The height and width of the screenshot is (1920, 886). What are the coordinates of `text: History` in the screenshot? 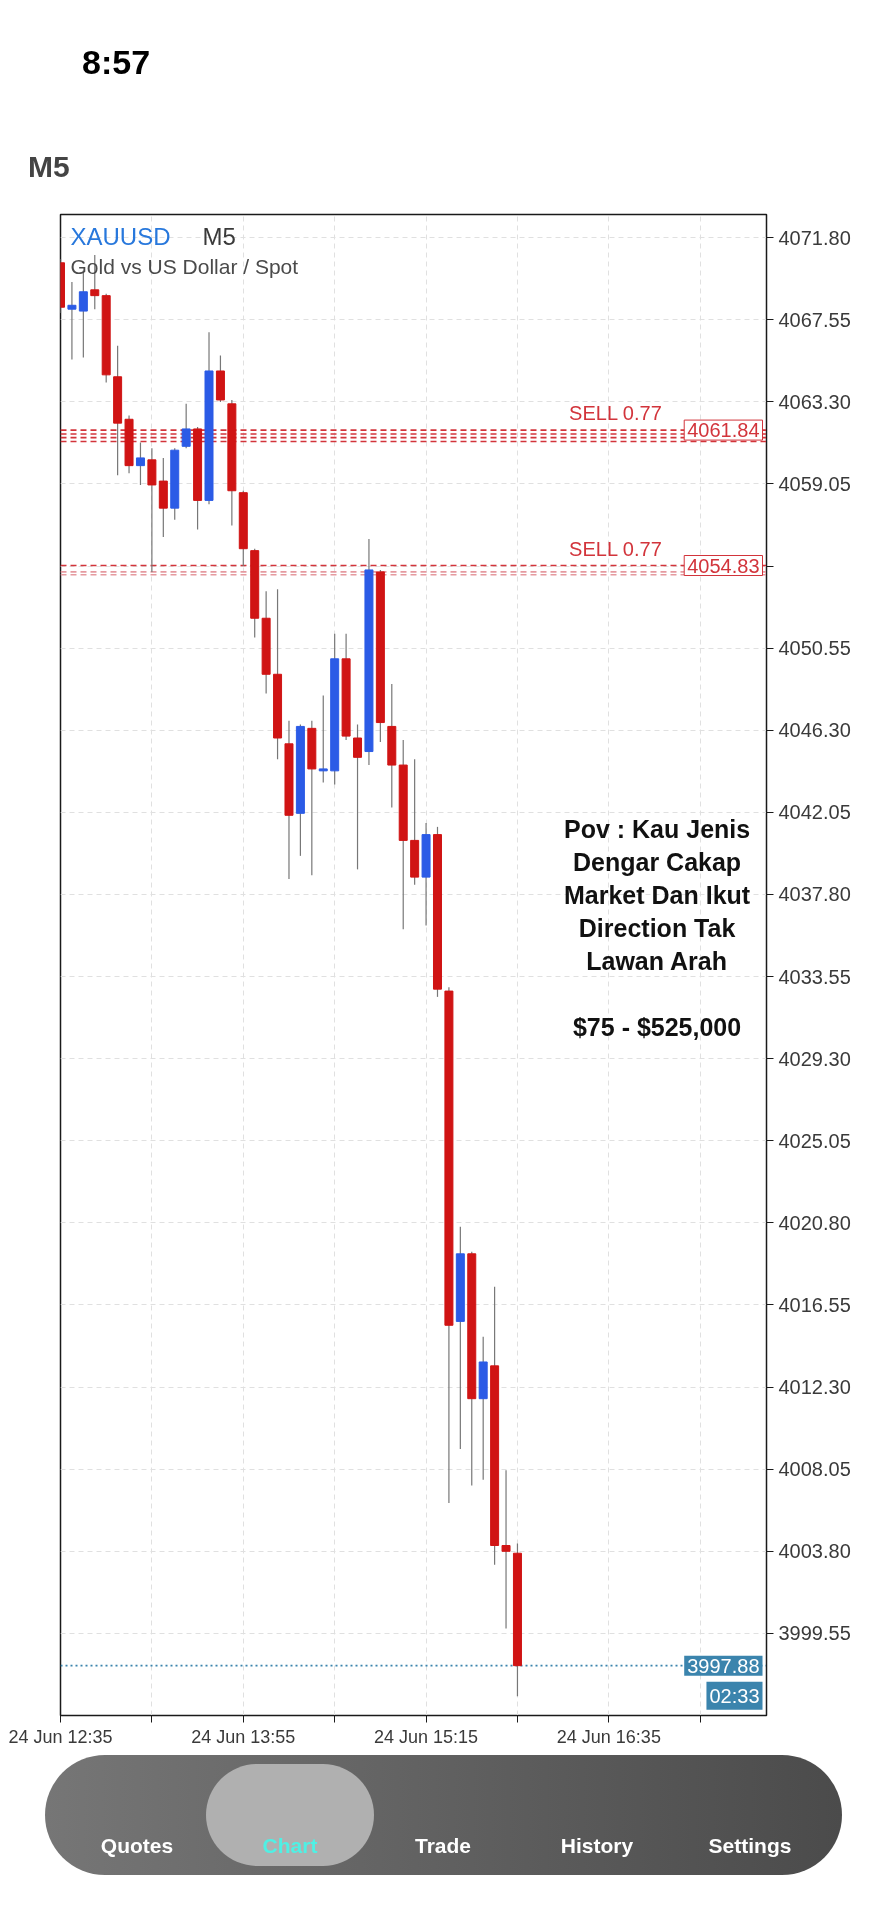 It's located at (597, 1846).